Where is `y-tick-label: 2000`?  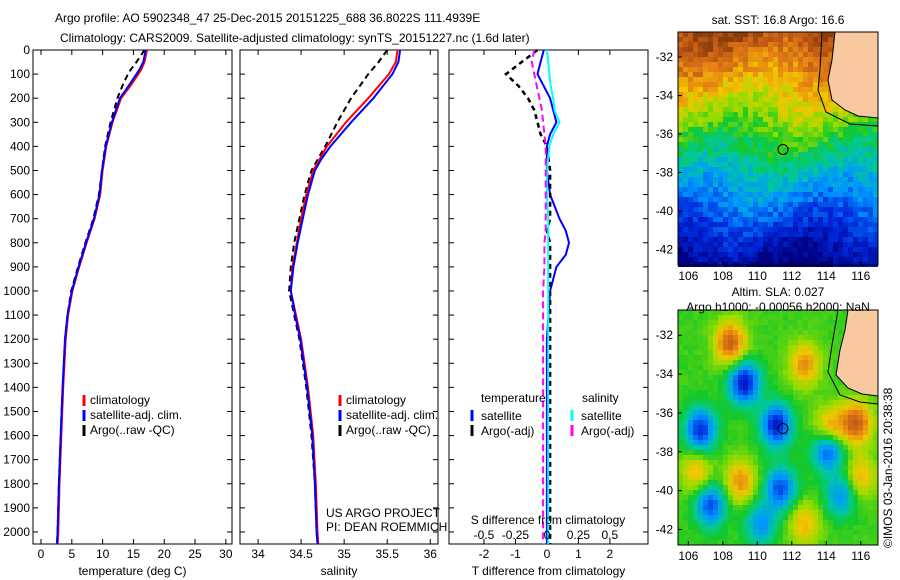 y-tick-label: 2000 is located at coordinates (16, 532).